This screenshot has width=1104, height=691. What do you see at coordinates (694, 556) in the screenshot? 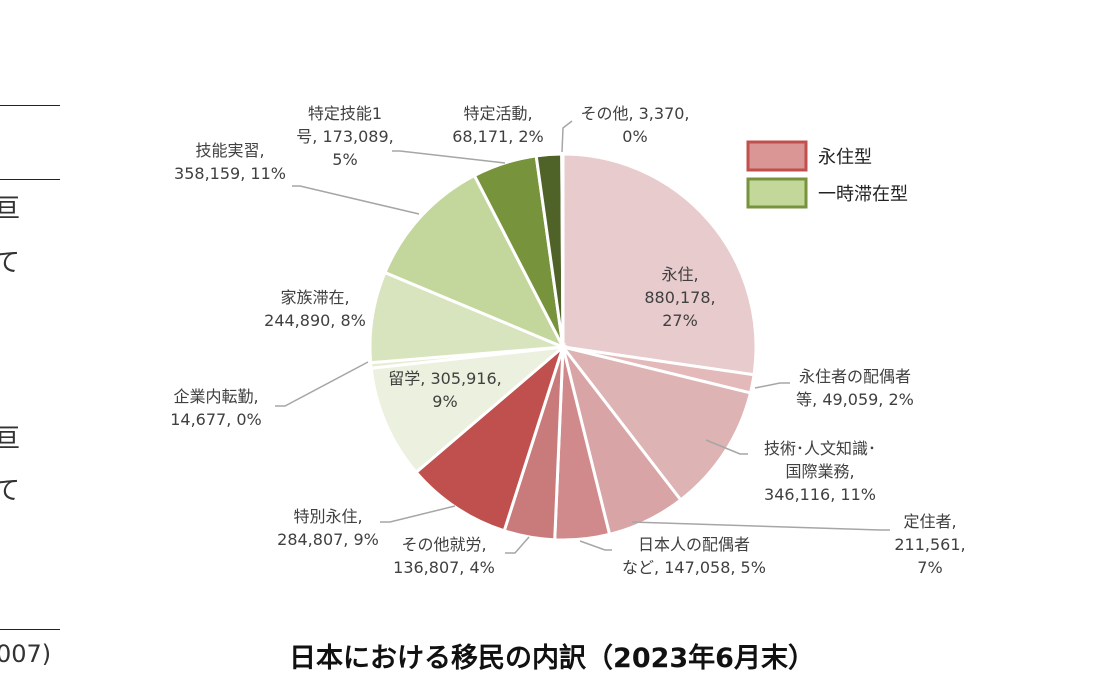
I see `data-label: 日本人の配偶者など, 147,058, 5%` at bounding box center [694, 556].